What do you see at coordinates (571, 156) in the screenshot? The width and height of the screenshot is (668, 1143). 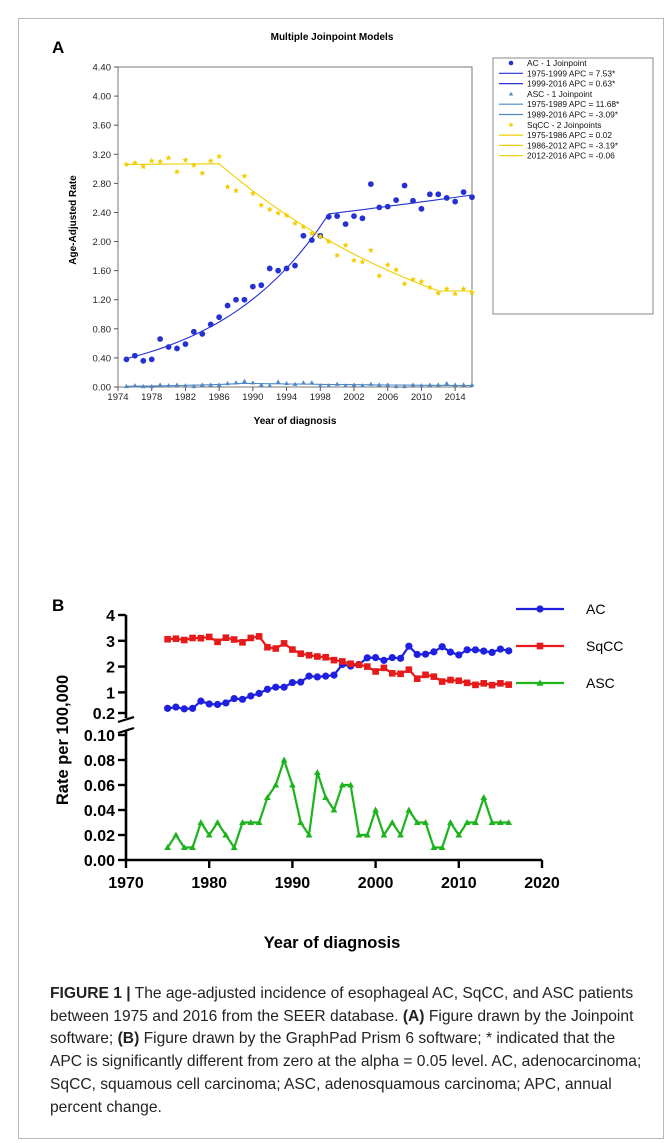 I see `legend-a-entry: 2012-2016 APC = -0.06` at bounding box center [571, 156].